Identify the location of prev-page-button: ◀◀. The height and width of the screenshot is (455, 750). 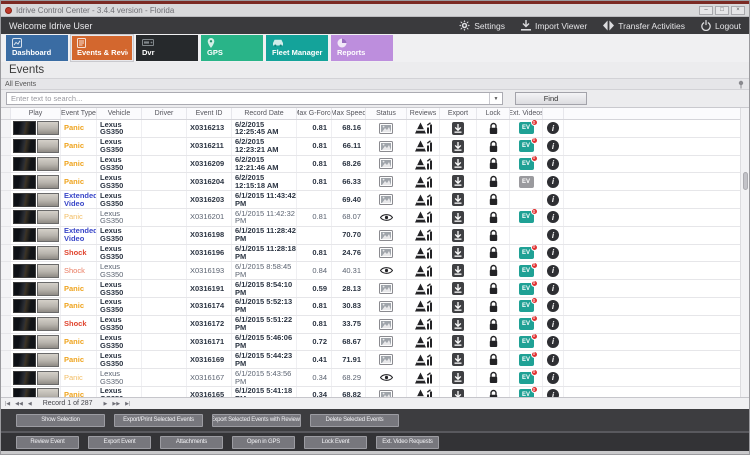
(19, 403).